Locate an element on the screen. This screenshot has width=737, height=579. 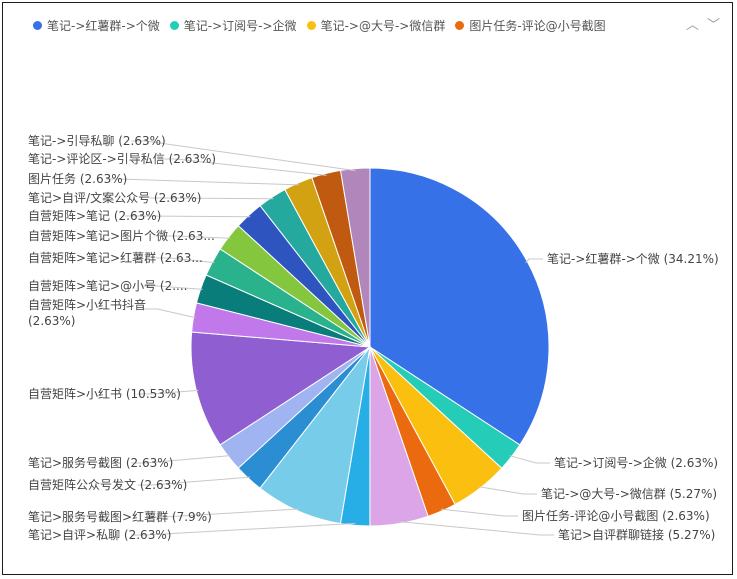
legend-label: 图片任务-评论@小号截图 is located at coordinates (537, 25).